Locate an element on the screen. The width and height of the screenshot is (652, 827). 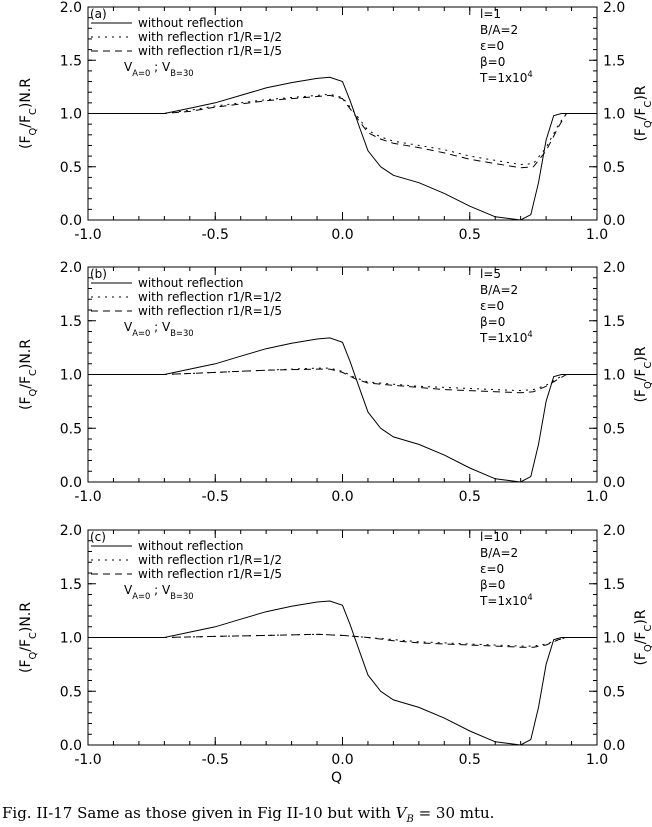
parameter-label: l=1 is located at coordinates (490, 14).